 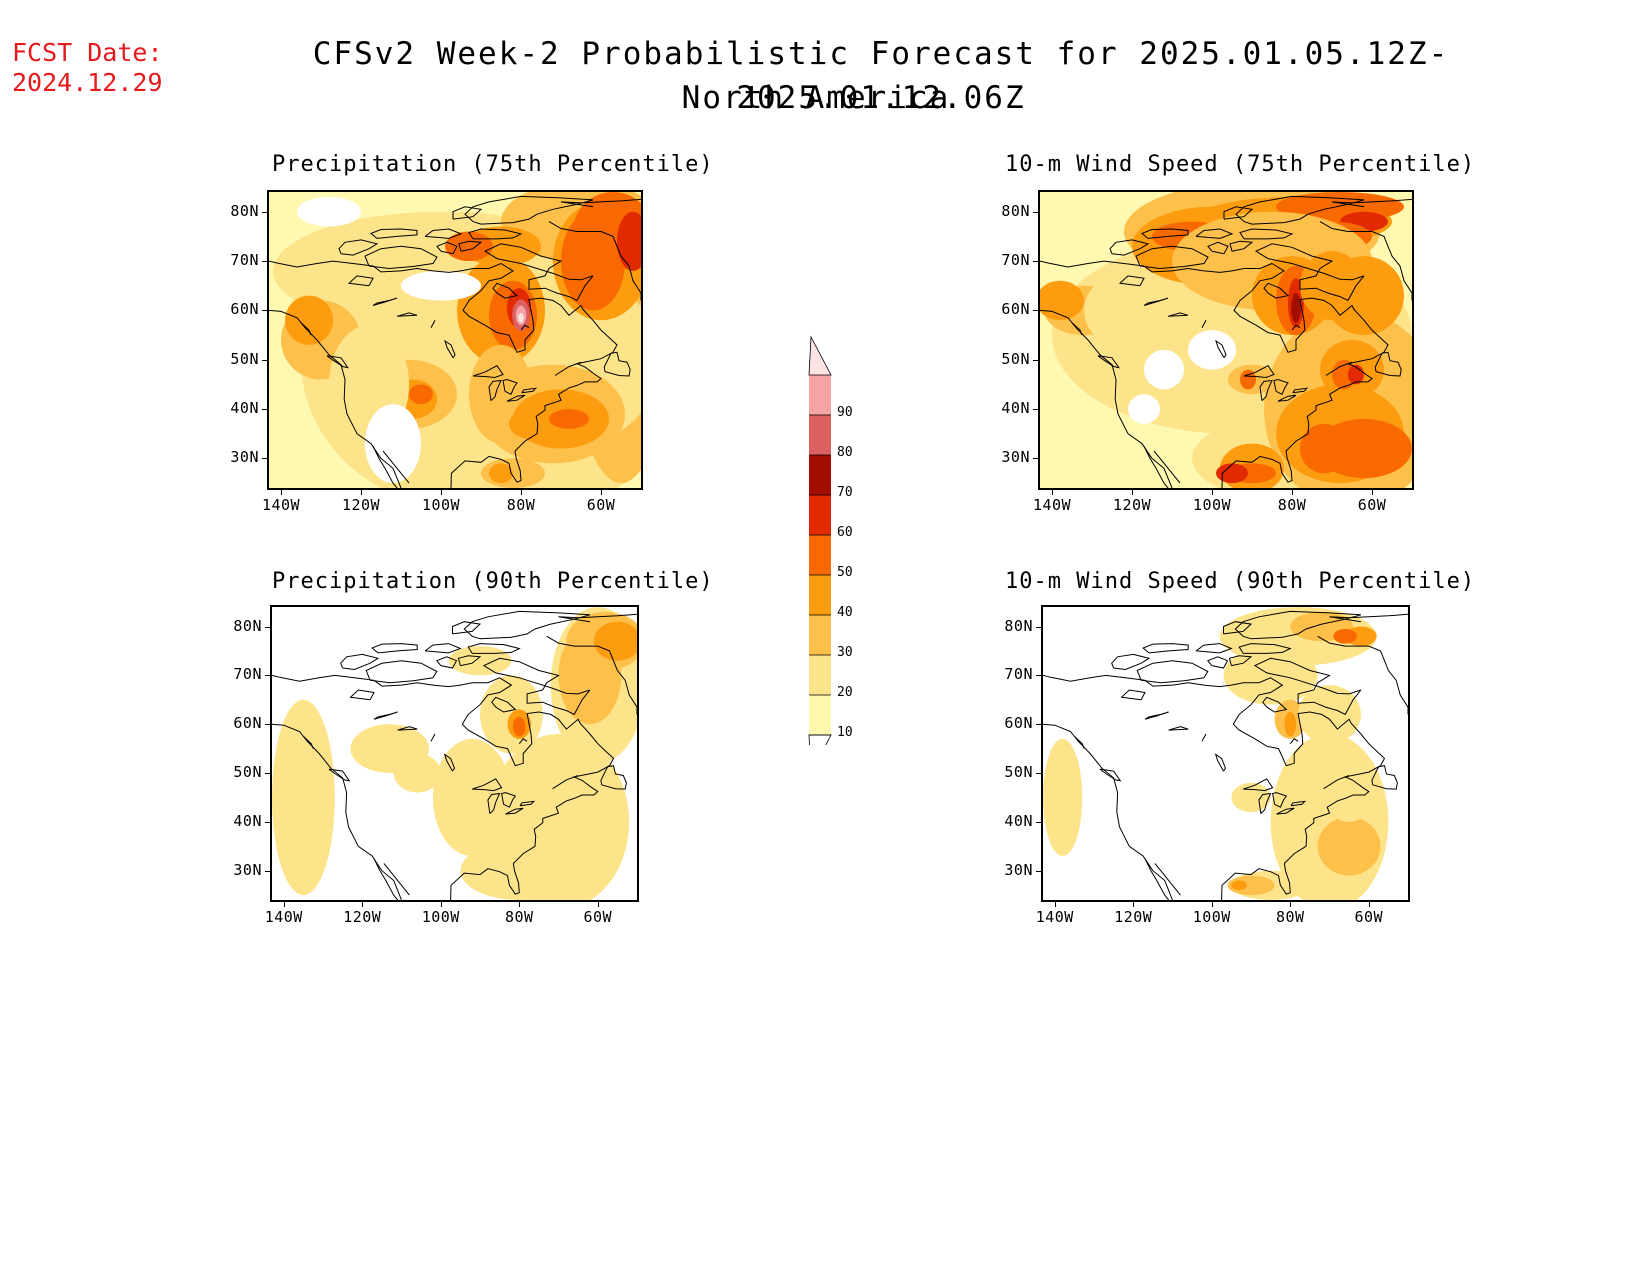 What do you see at coordinates (393, 444) in the screenshot?
I see `shade-clear` at bounding box center [393, 444].